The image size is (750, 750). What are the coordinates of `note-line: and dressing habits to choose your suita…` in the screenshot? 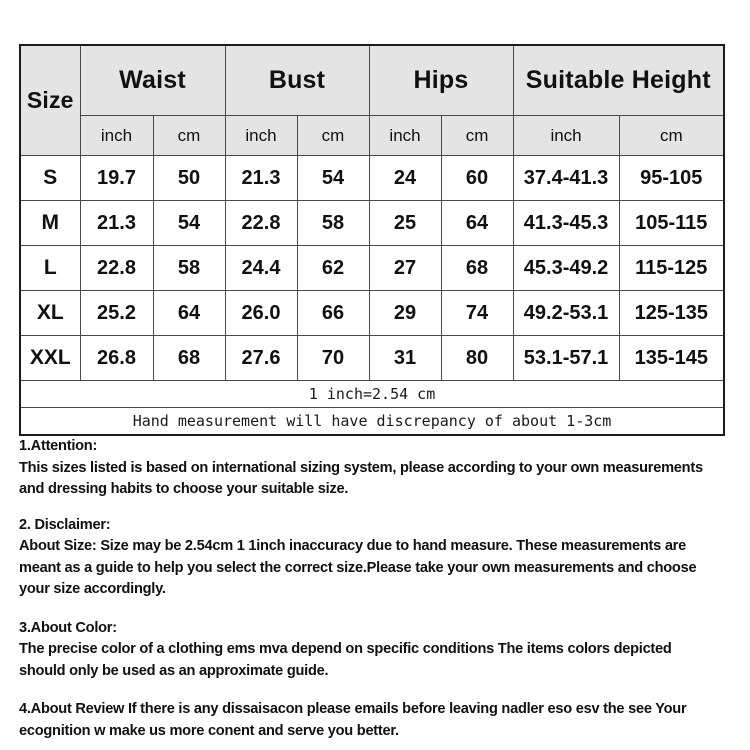 It's located at (184, 489).